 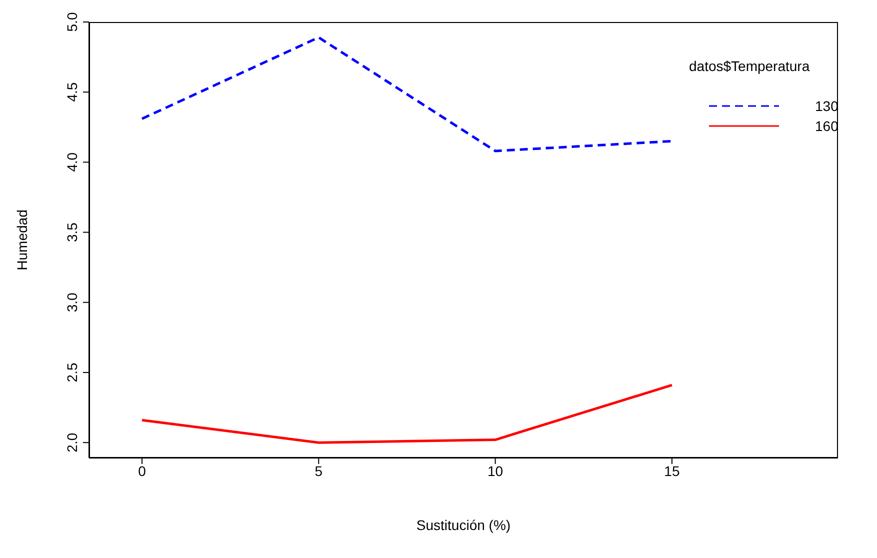 What do you see at coordinates (142, 470) in the screenshot?
I see `x-tick-label: 0` at bounding box center [142, 470].